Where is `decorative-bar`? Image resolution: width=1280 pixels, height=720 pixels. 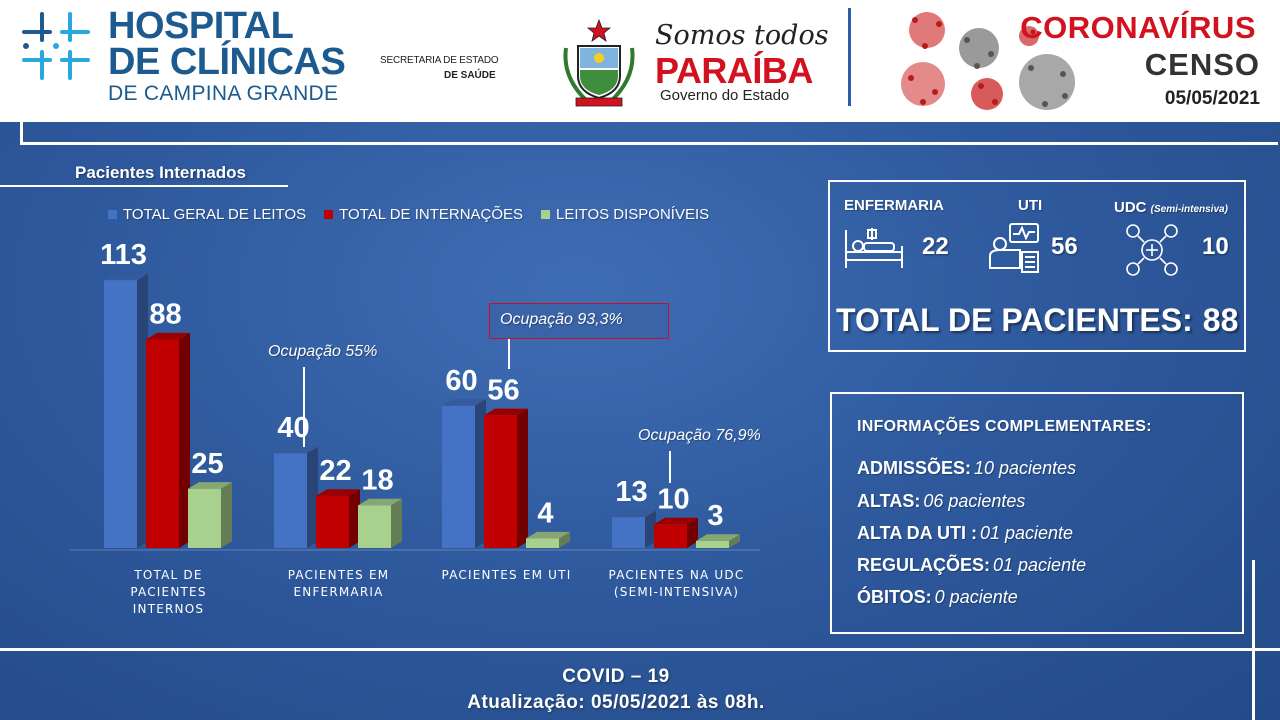
decorative-bar is located at coordinates (1253, 640).